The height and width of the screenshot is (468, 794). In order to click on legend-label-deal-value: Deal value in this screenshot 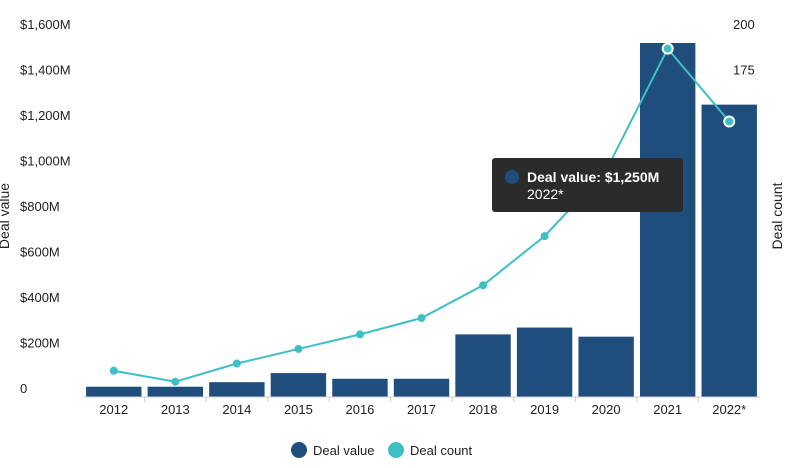, I will do `click(343, 450)`.